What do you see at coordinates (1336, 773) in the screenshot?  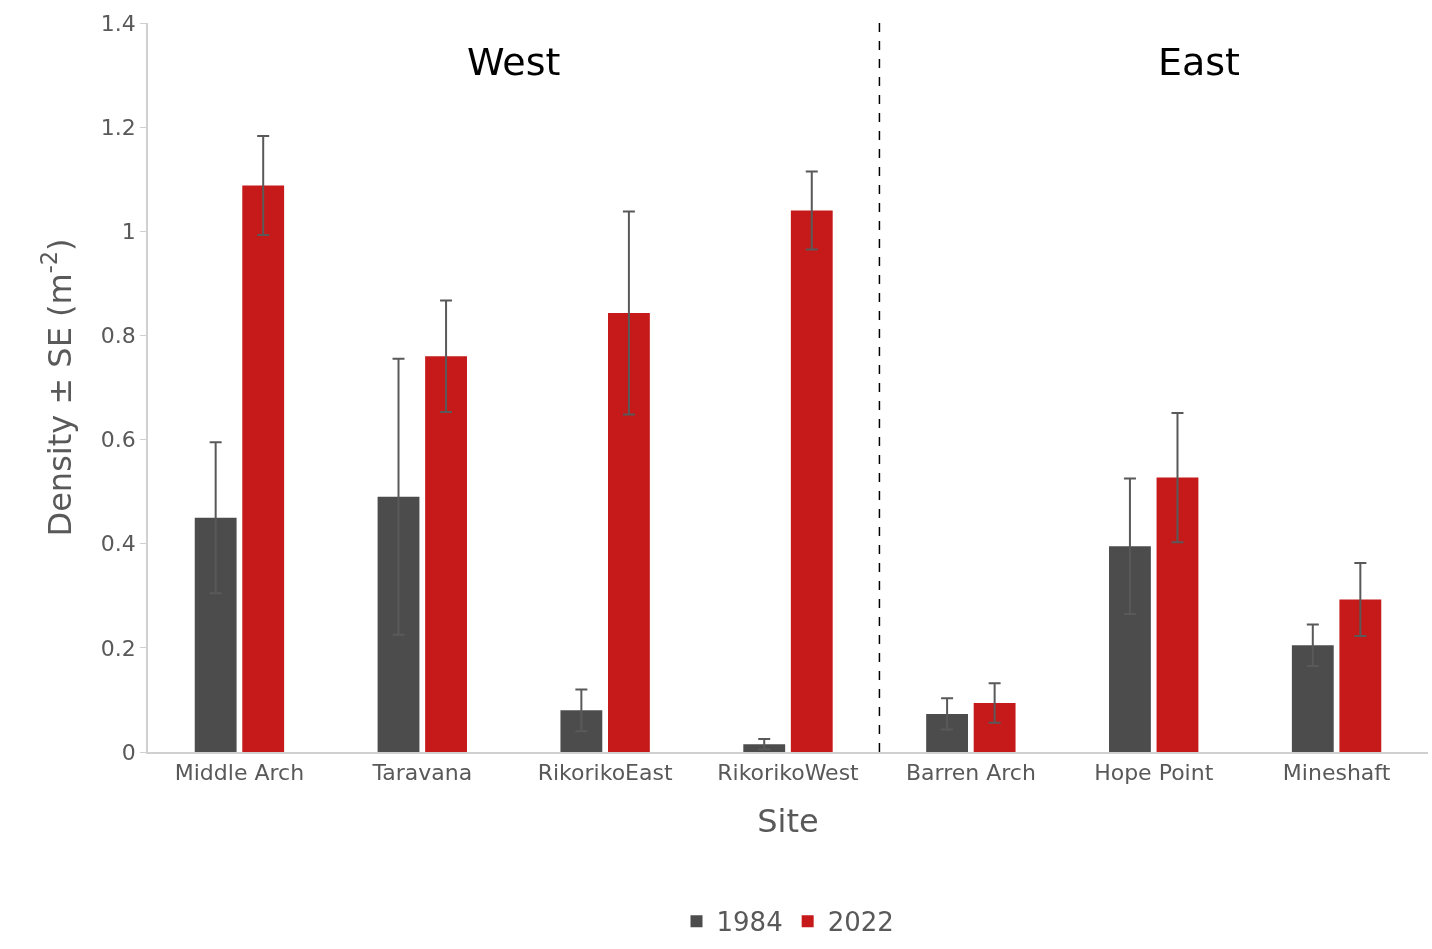 I see `x-tick-label: Mineshaft` at bounding box center [1336, 773].